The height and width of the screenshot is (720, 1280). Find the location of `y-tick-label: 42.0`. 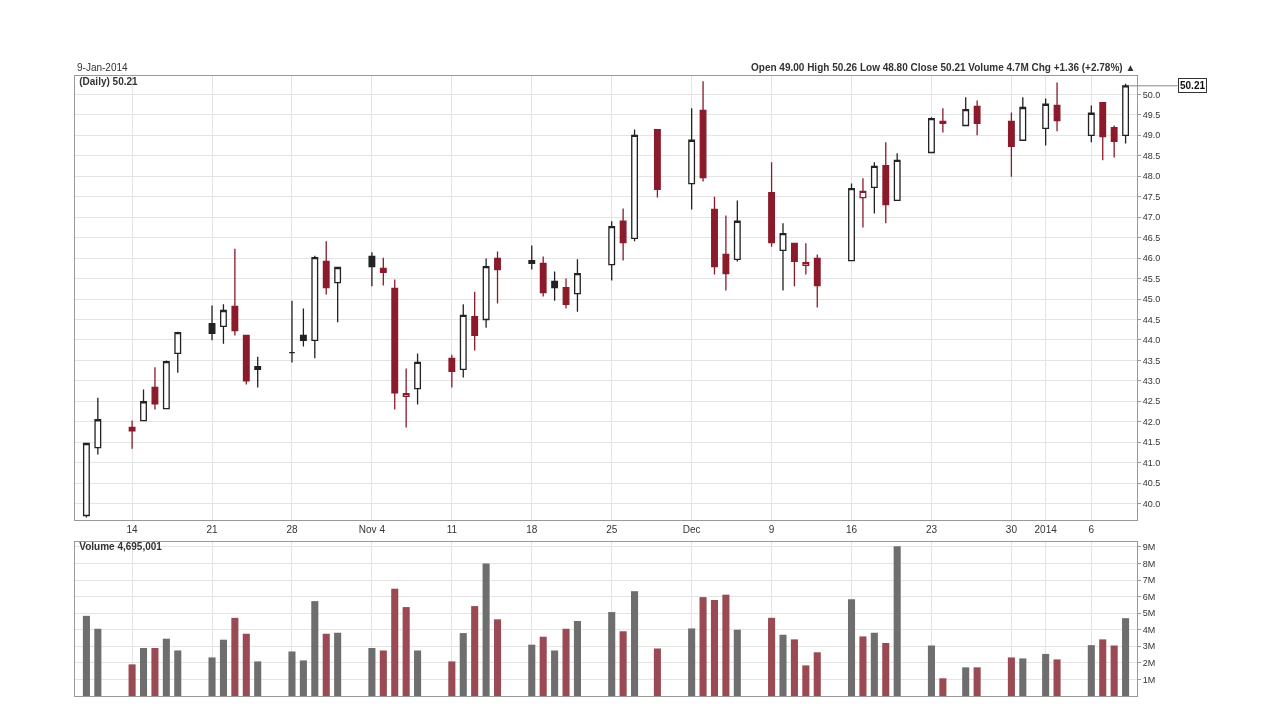

y-tick-label: 42.0 is located at coordinates (1151, 421).